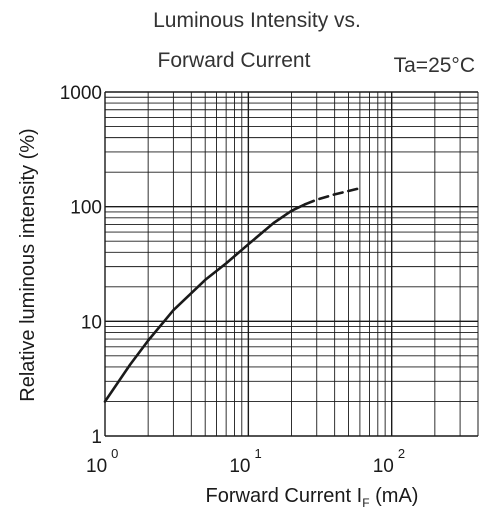  Describe the element at coordinates (86, 208) in the screenshot. I see `y-tick-label: 100` at that location.